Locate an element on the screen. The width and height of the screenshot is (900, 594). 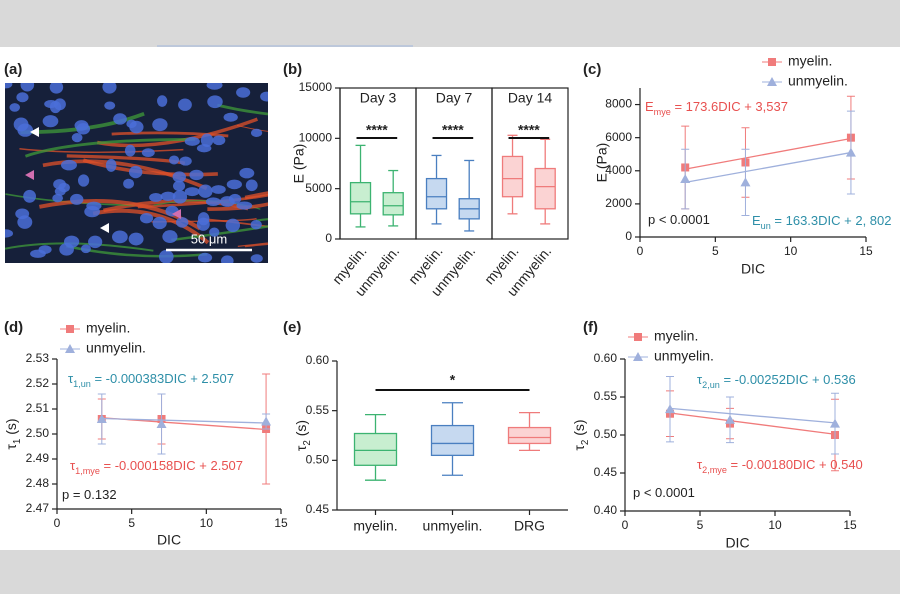
x-tick-label: unmyelin. is located at coordinates (453, 526).